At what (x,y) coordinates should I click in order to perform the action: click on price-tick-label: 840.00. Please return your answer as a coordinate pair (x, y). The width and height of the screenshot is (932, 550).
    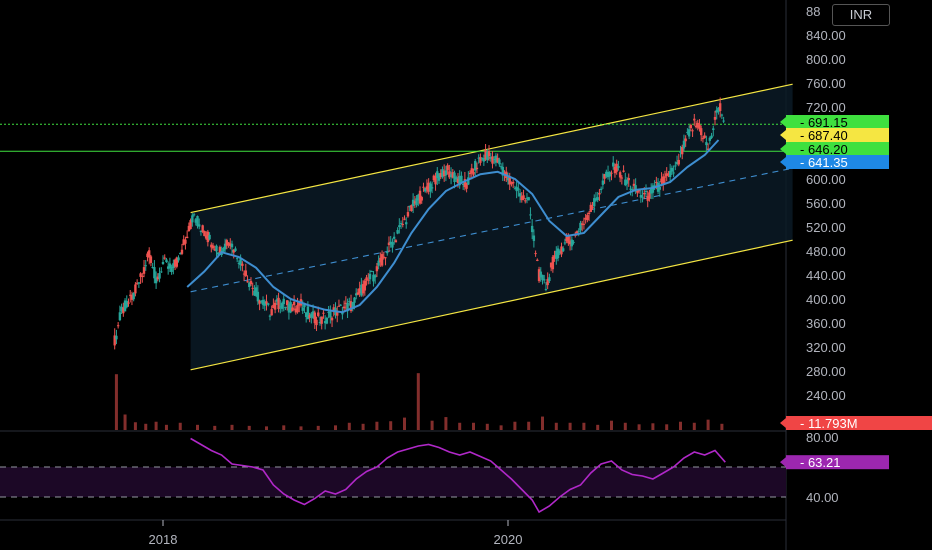
    Looking at the image, I should click on (826, 35).